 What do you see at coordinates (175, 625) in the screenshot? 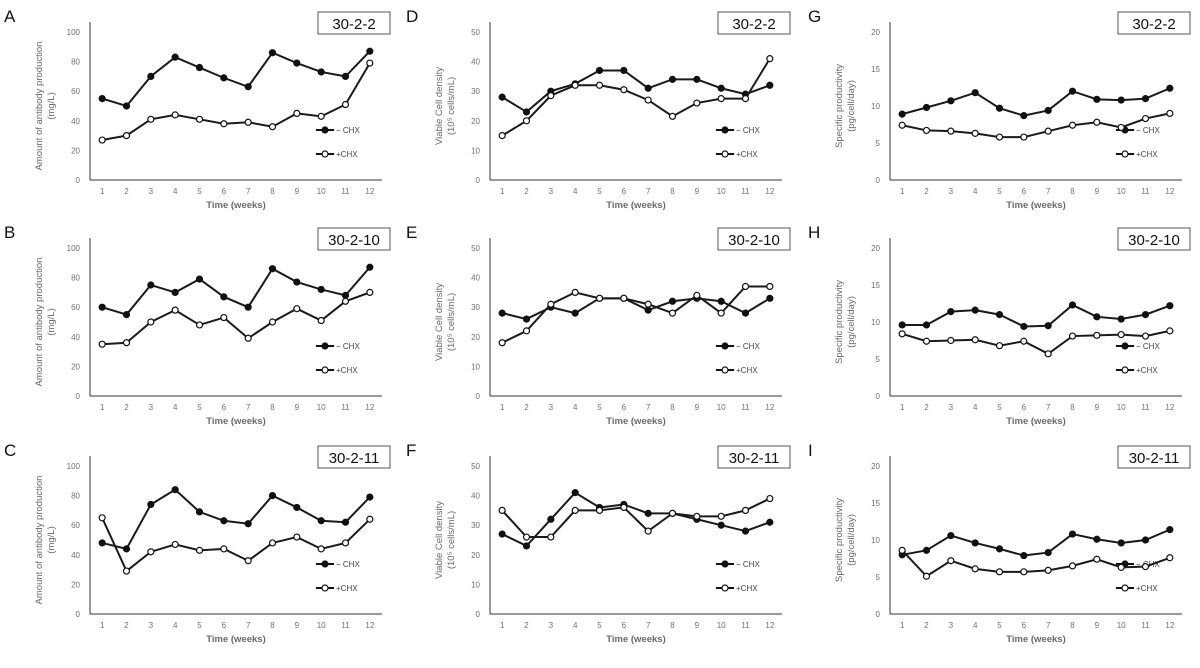
I see `x-tick-label: 4` at bounding box center [175, 625].